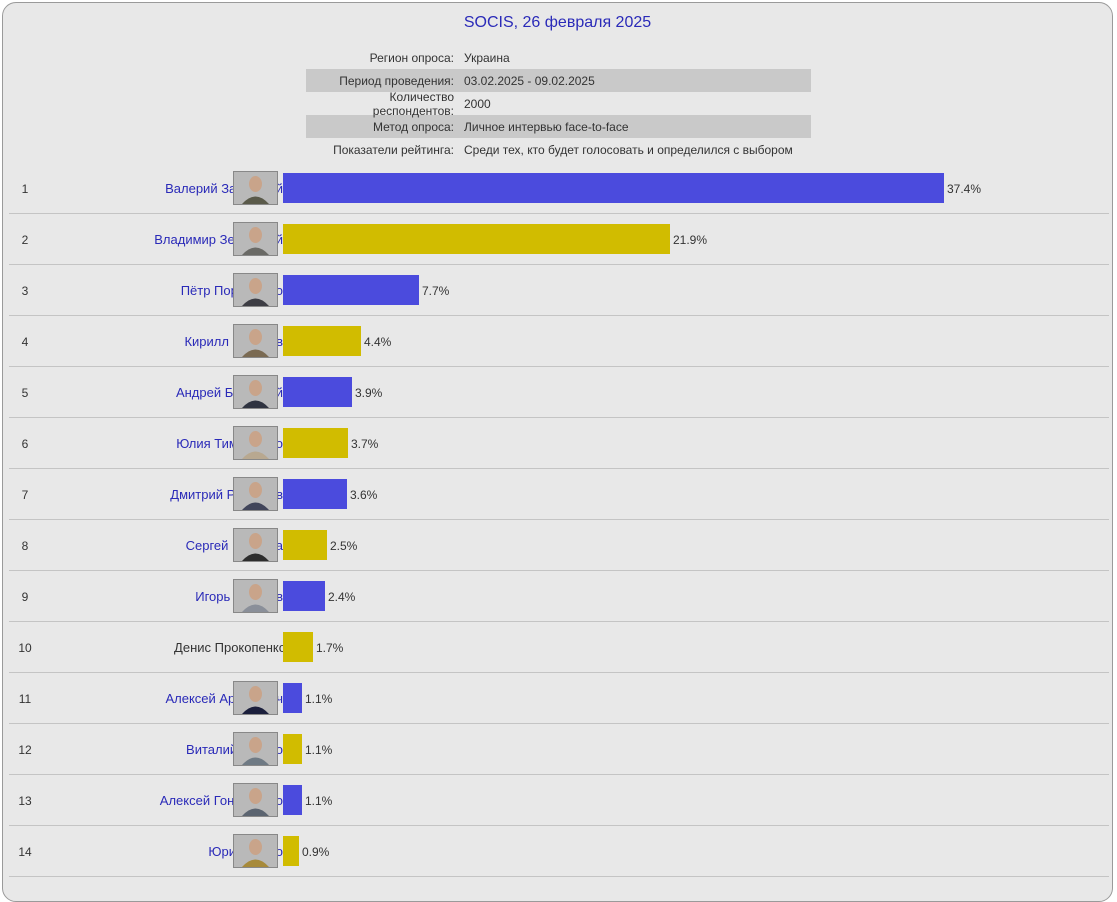  I want to click on bar-value-label: 3.6%, so click(364, 495).